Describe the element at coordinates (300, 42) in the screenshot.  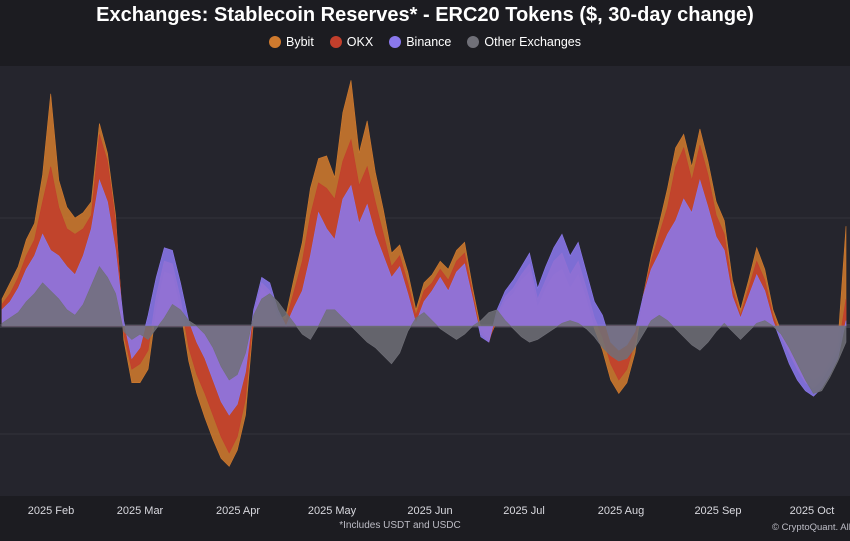
I see `legend-label-bybit: Bybit` at that location.